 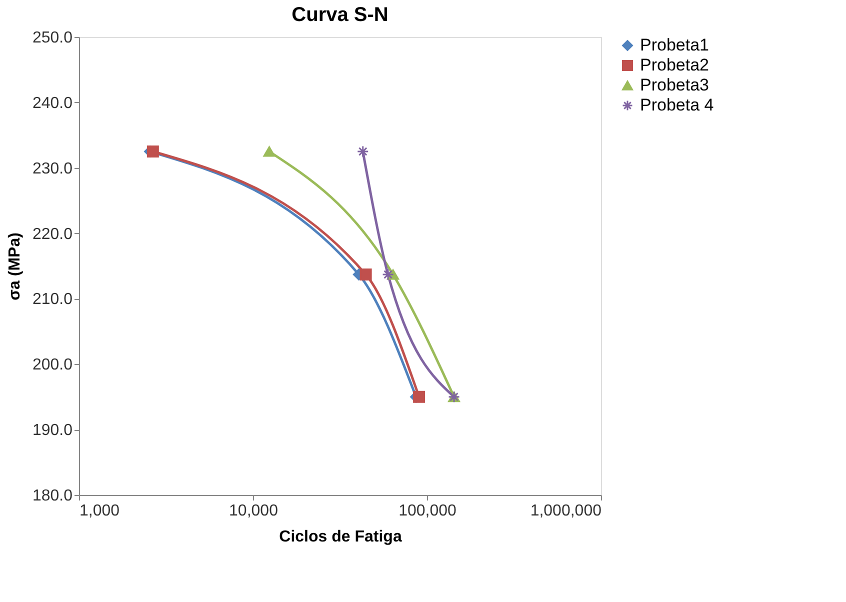 What do you see at coordinates (52, 365) in the screenshot?
I see `y-tick-label: 200.0` at bounding box center [52, 365].